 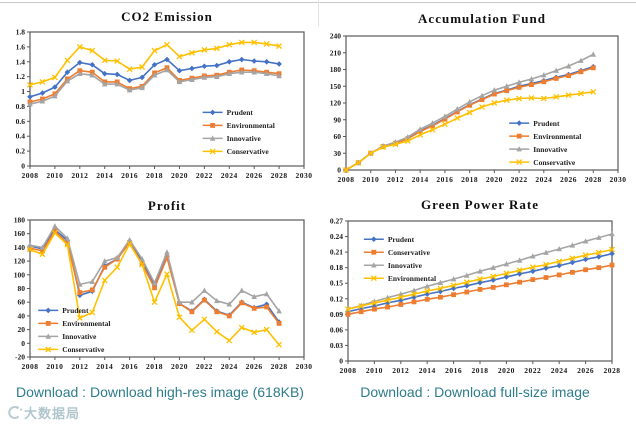 I want to click on svg-text: 0.24, so click(x=336, y=236).